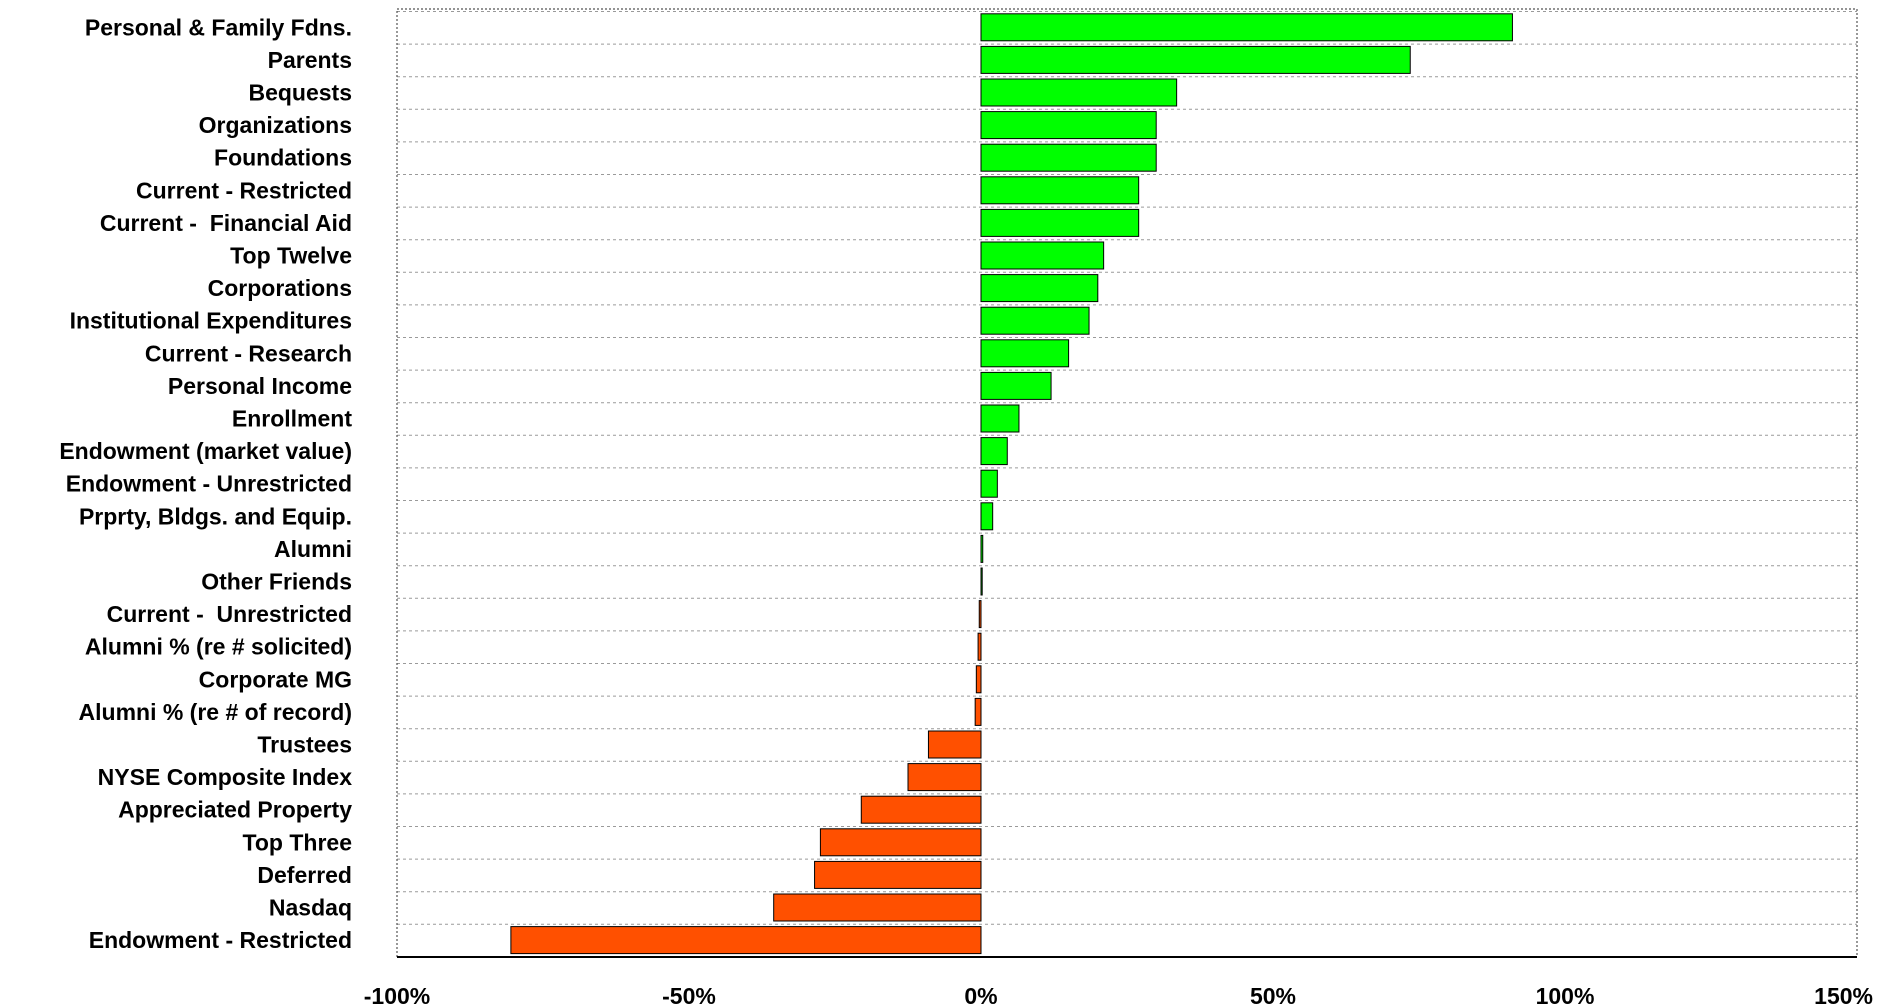 The width and height of the screenshot is (1879, 1008). Describe the element at coordinates (218, 647) in the screenshot. I see `category-label: Alumni % (re # solicited)` at that location.